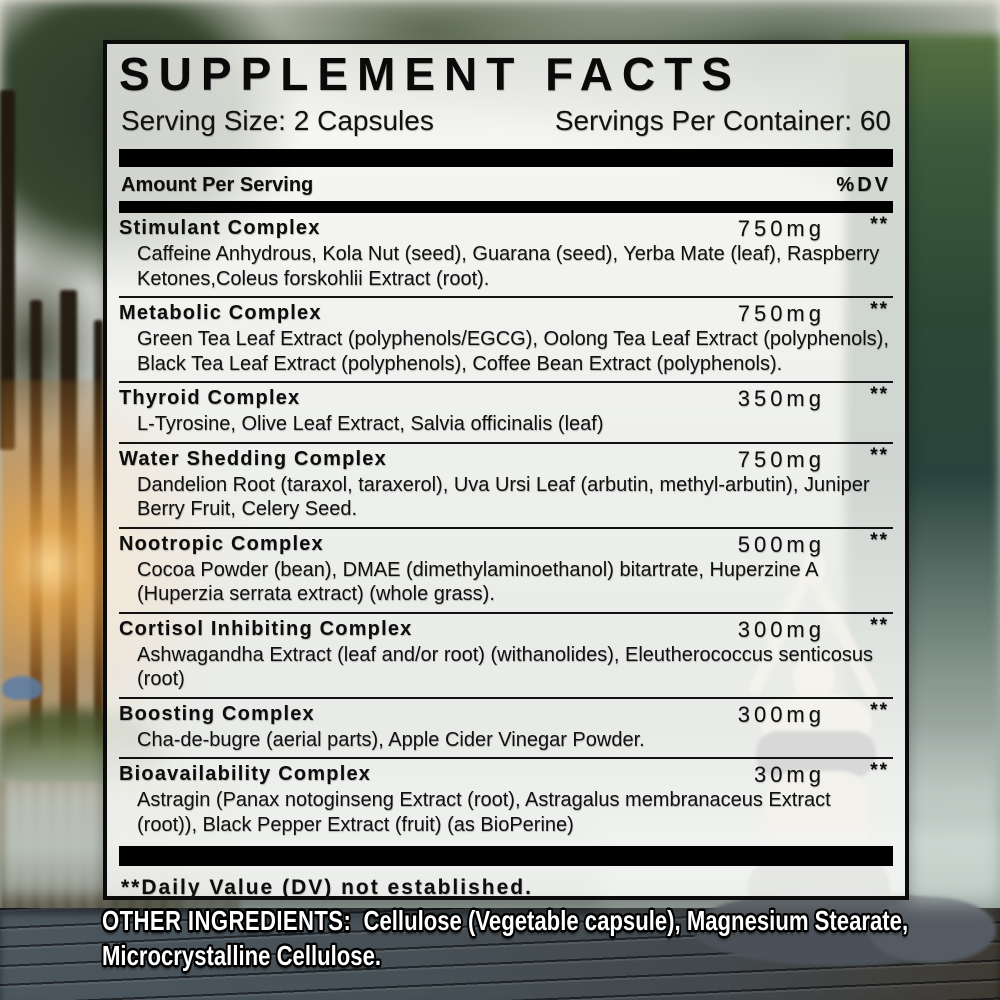  I want to click on complex-amount: 500mg, so click(781, 544).